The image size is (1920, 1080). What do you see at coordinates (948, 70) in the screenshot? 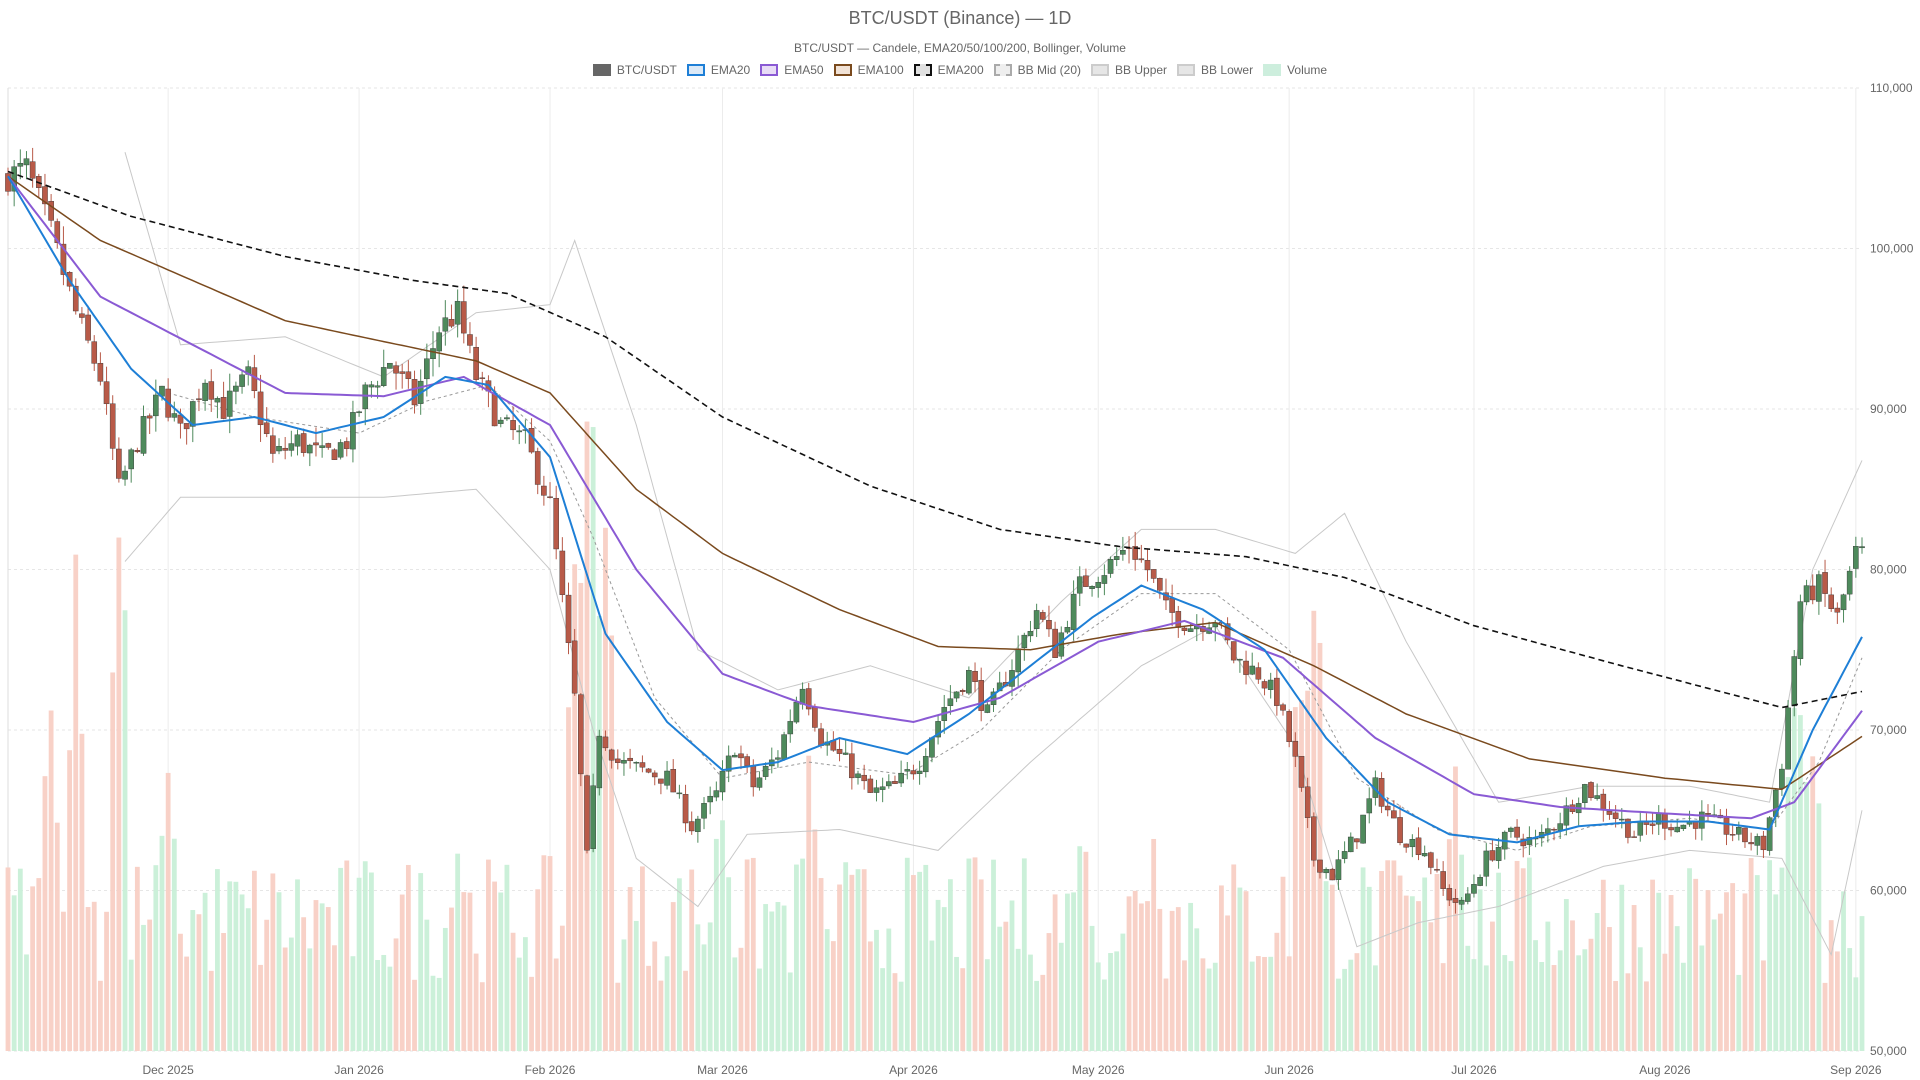
I see `legend-item: EMA200` at bounding box center [948, 70].